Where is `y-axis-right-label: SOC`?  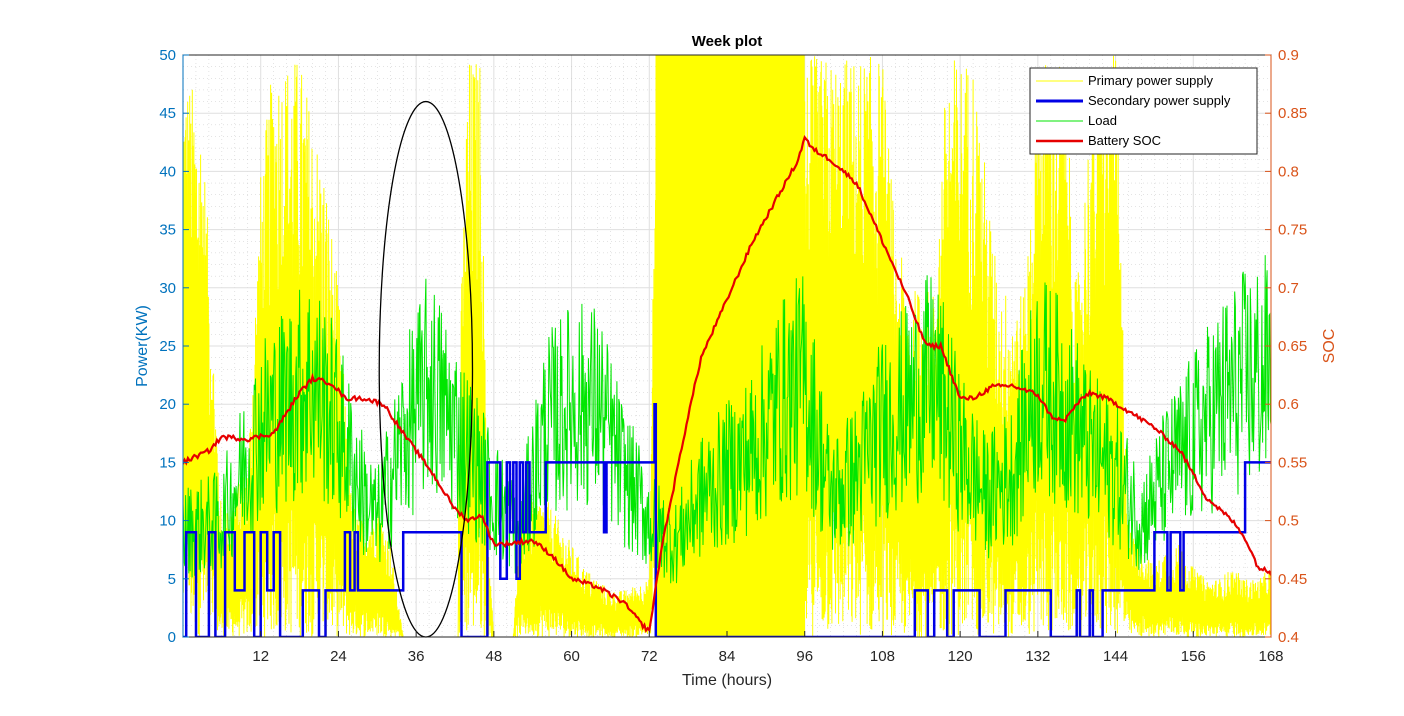
y-axis-right-label: SOC is located at coordinates (1329, 346).